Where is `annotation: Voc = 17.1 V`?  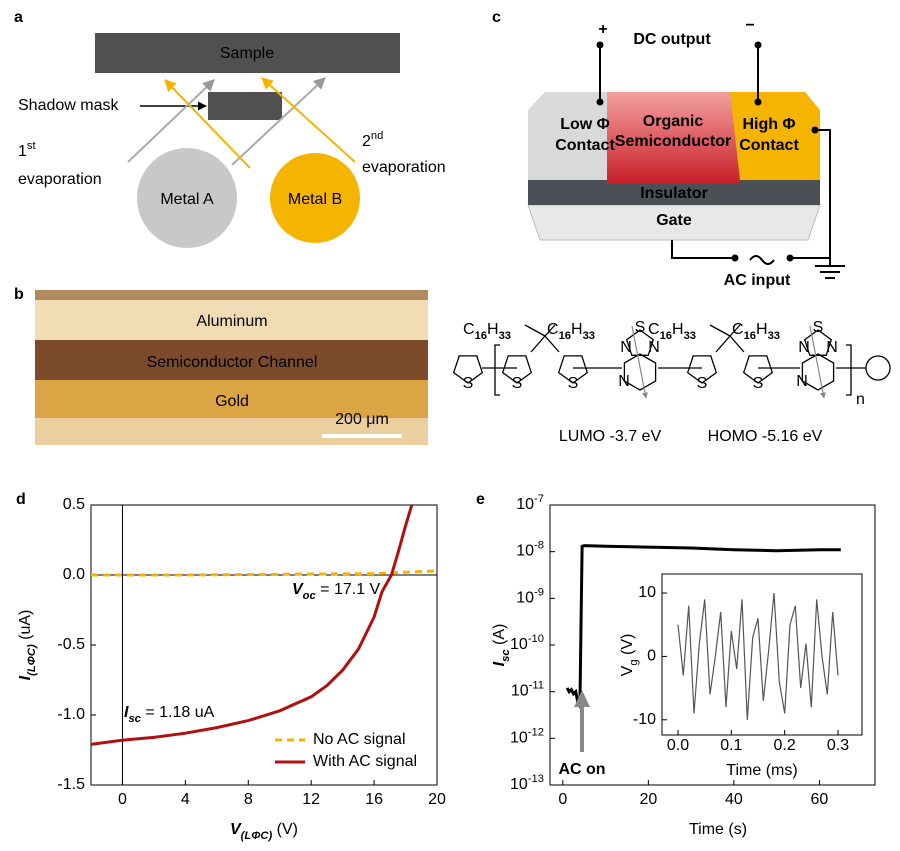 annotation: Voc = 17.1 V is located at coordinates (336, 591).